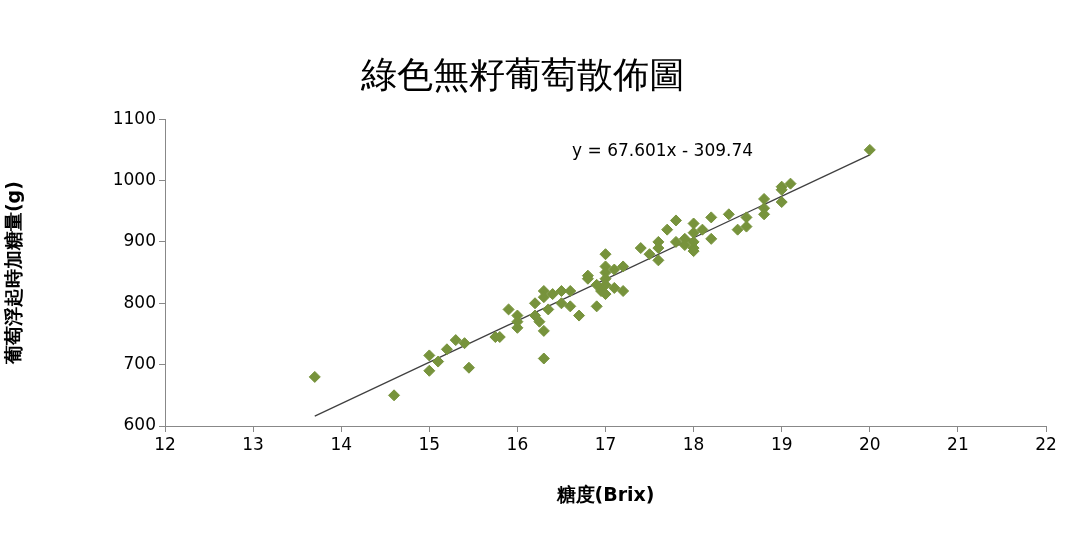 The image size is (1080, 537). I want to click on x-tick-label: 17, so click(605, 443).